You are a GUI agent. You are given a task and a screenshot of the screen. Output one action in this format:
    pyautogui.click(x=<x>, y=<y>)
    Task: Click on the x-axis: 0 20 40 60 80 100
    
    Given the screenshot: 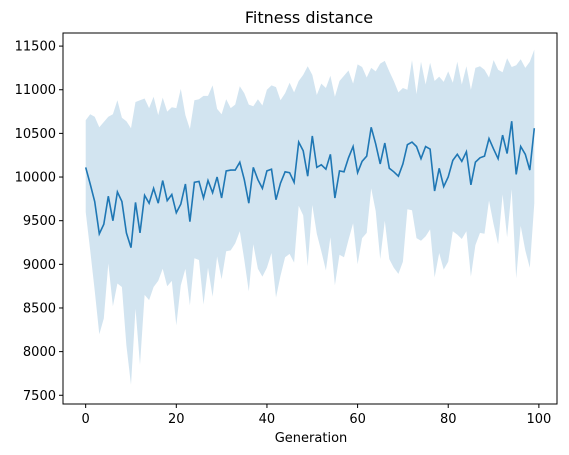 What is the action you would take?
    pyautogui.click(x=316, y=415)
    